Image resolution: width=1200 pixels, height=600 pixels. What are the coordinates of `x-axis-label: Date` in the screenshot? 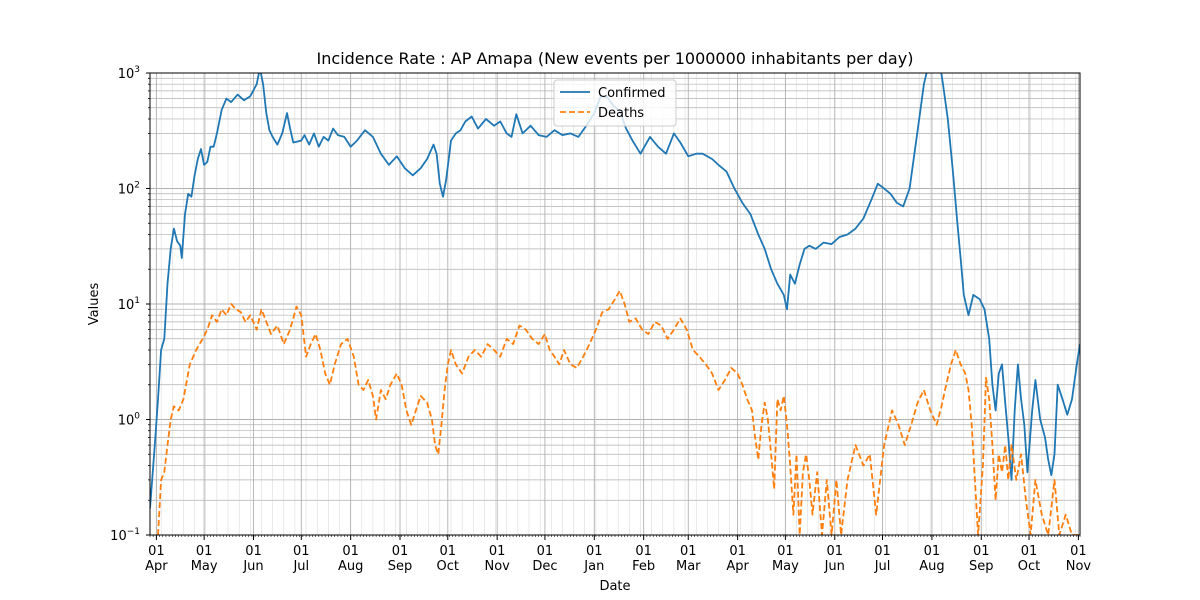 It's located at (614, 586).